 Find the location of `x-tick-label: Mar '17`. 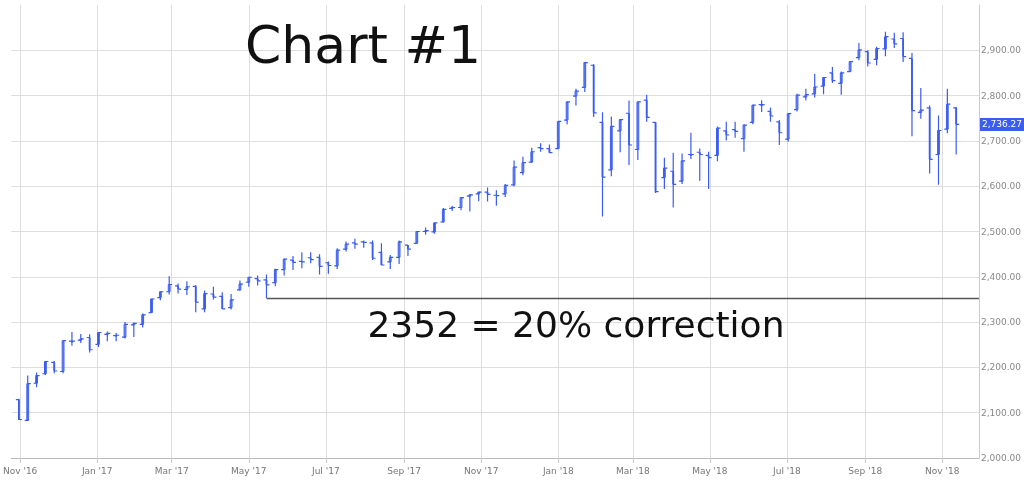

x-tick-label: Mar '17 is located at coordinates (171, 470).